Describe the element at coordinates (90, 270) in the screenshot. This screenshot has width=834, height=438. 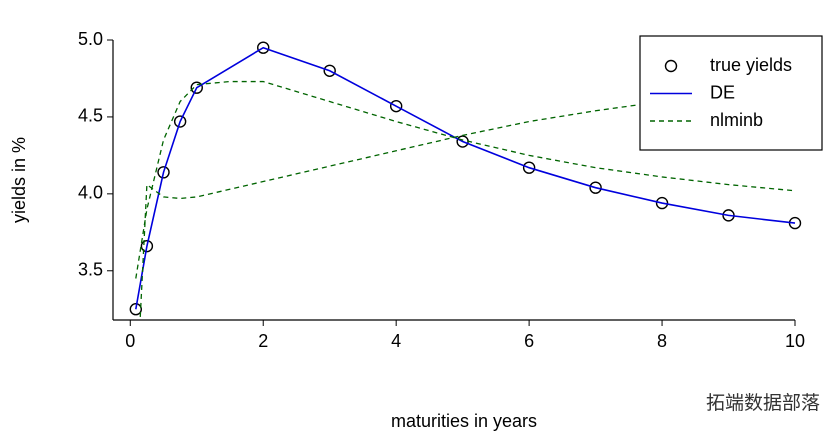
I see `y-tick-label: 3.5` at that location.